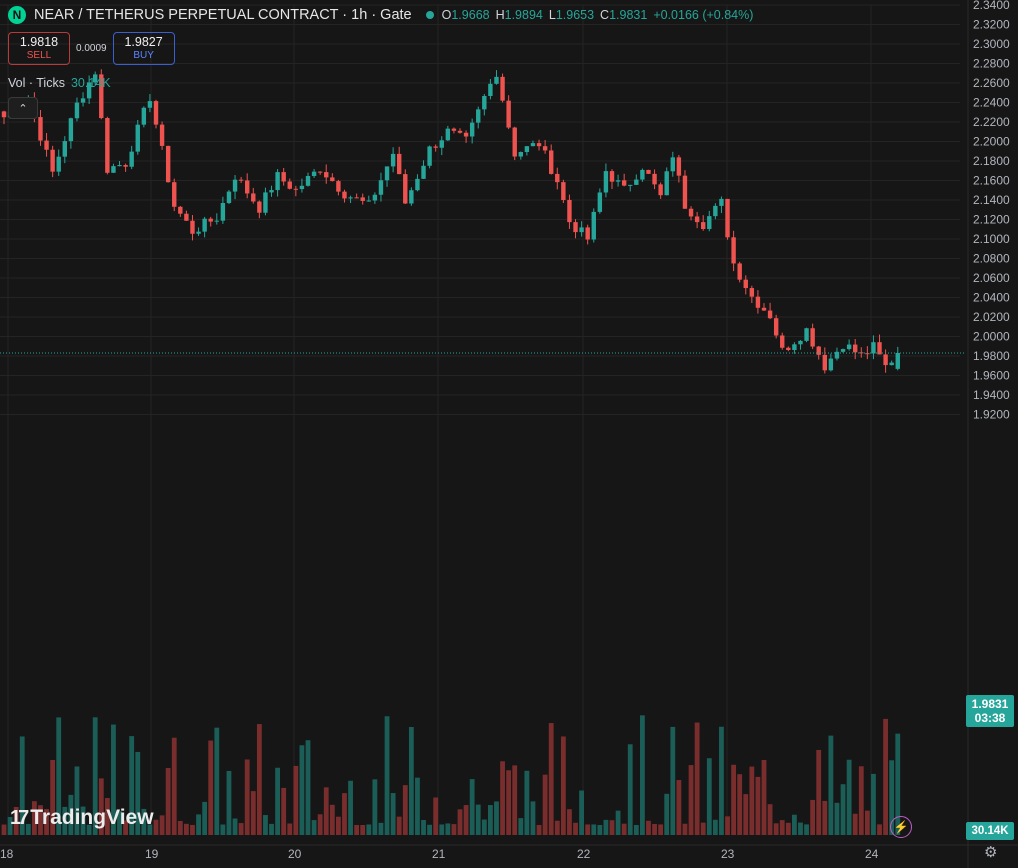 The width and height of the screenshot is (1018, 868). I want to click on low-value: 1.9653, so click(575, 15).